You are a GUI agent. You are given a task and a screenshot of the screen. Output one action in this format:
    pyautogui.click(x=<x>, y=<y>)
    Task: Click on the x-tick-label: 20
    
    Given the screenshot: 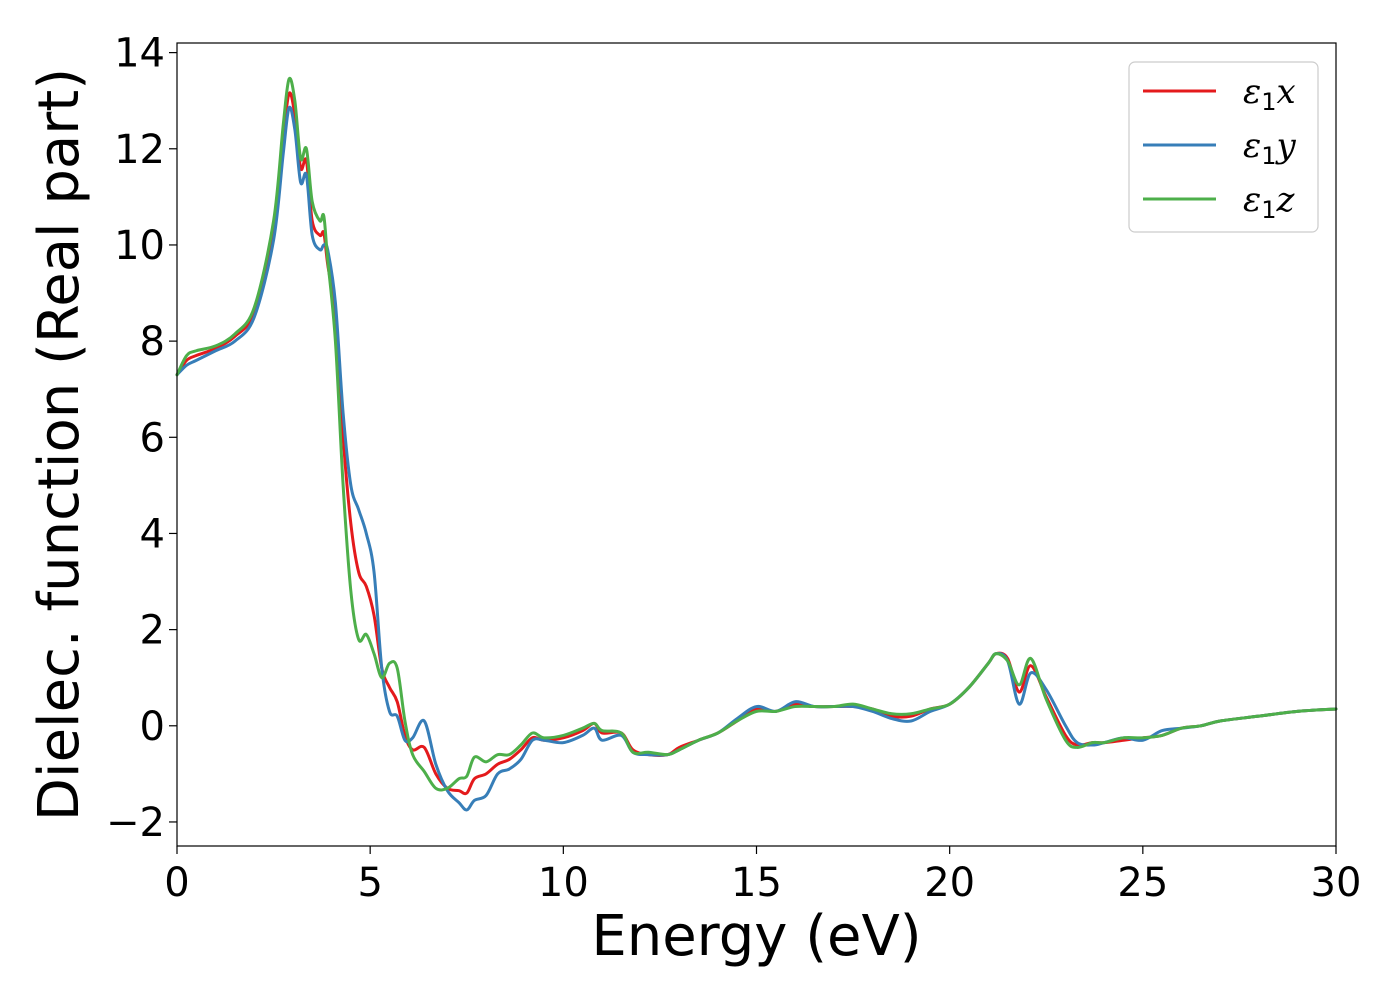 What is the action you would take?
    pyautogui.click(x=949, y=883)
    